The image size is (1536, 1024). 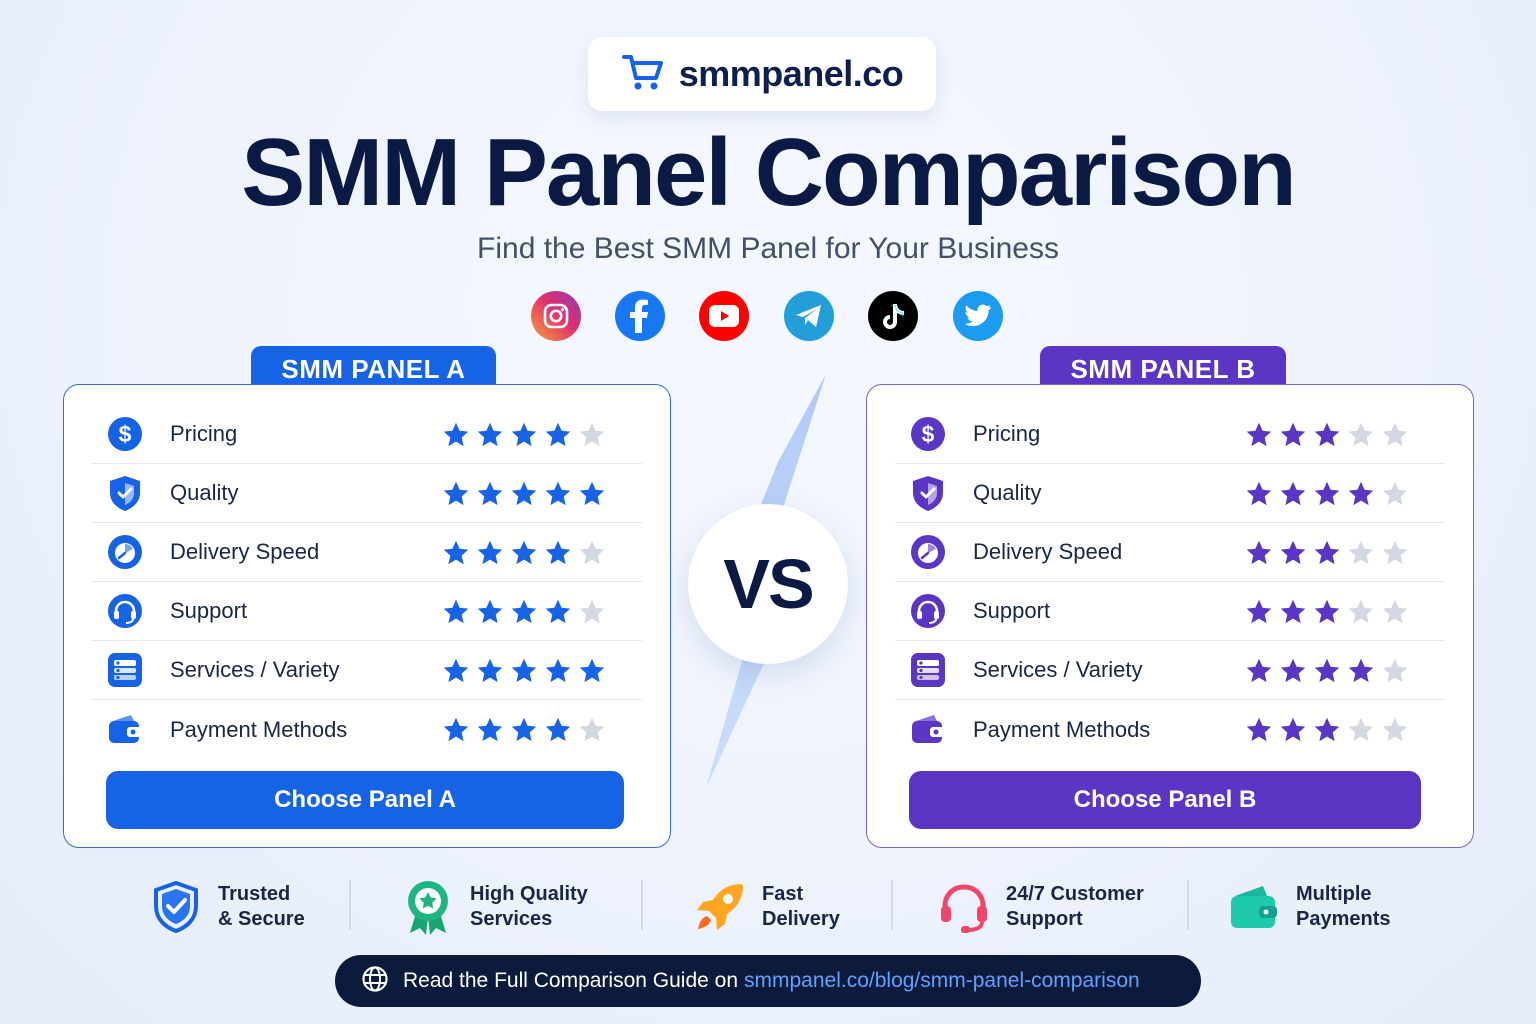 I want to click on feature-fast: Fast Delivery, so click(x=766, y=907).